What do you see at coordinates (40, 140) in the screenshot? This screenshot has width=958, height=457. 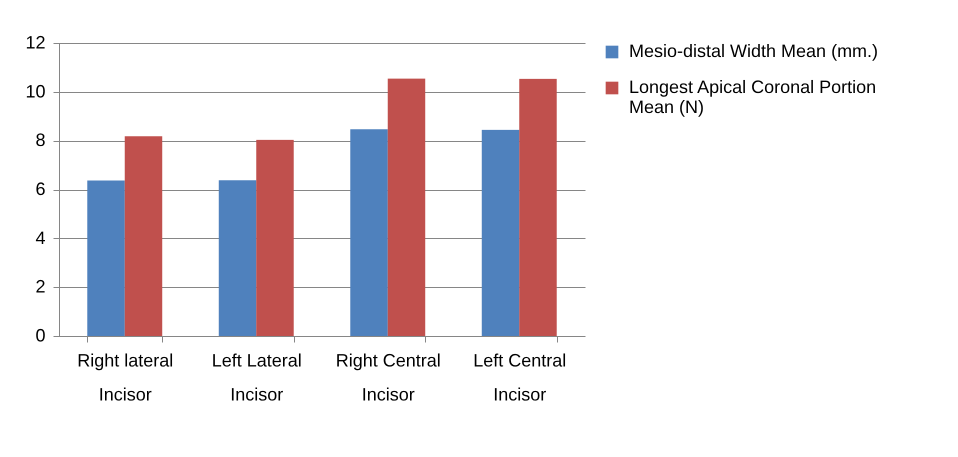 I see `y-tick-label: 8` at bounding box center [40, 140].